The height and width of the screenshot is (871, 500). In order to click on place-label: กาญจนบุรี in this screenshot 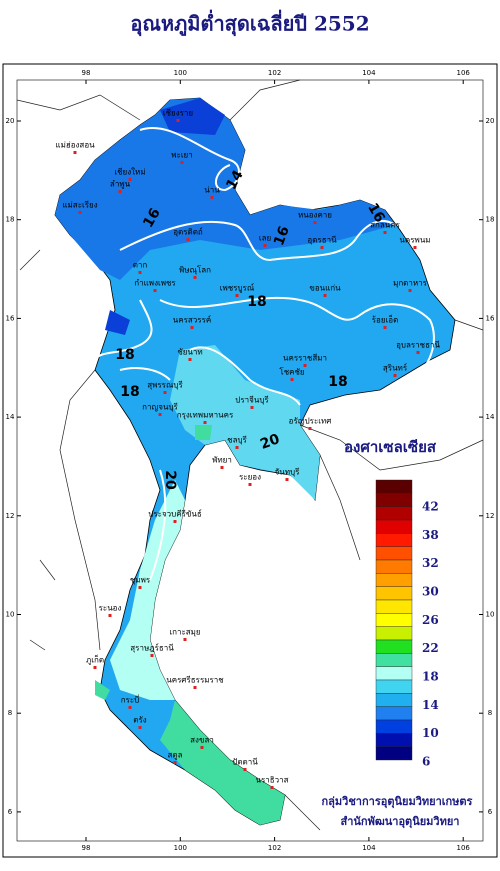, I will do `click(160, 407)`.